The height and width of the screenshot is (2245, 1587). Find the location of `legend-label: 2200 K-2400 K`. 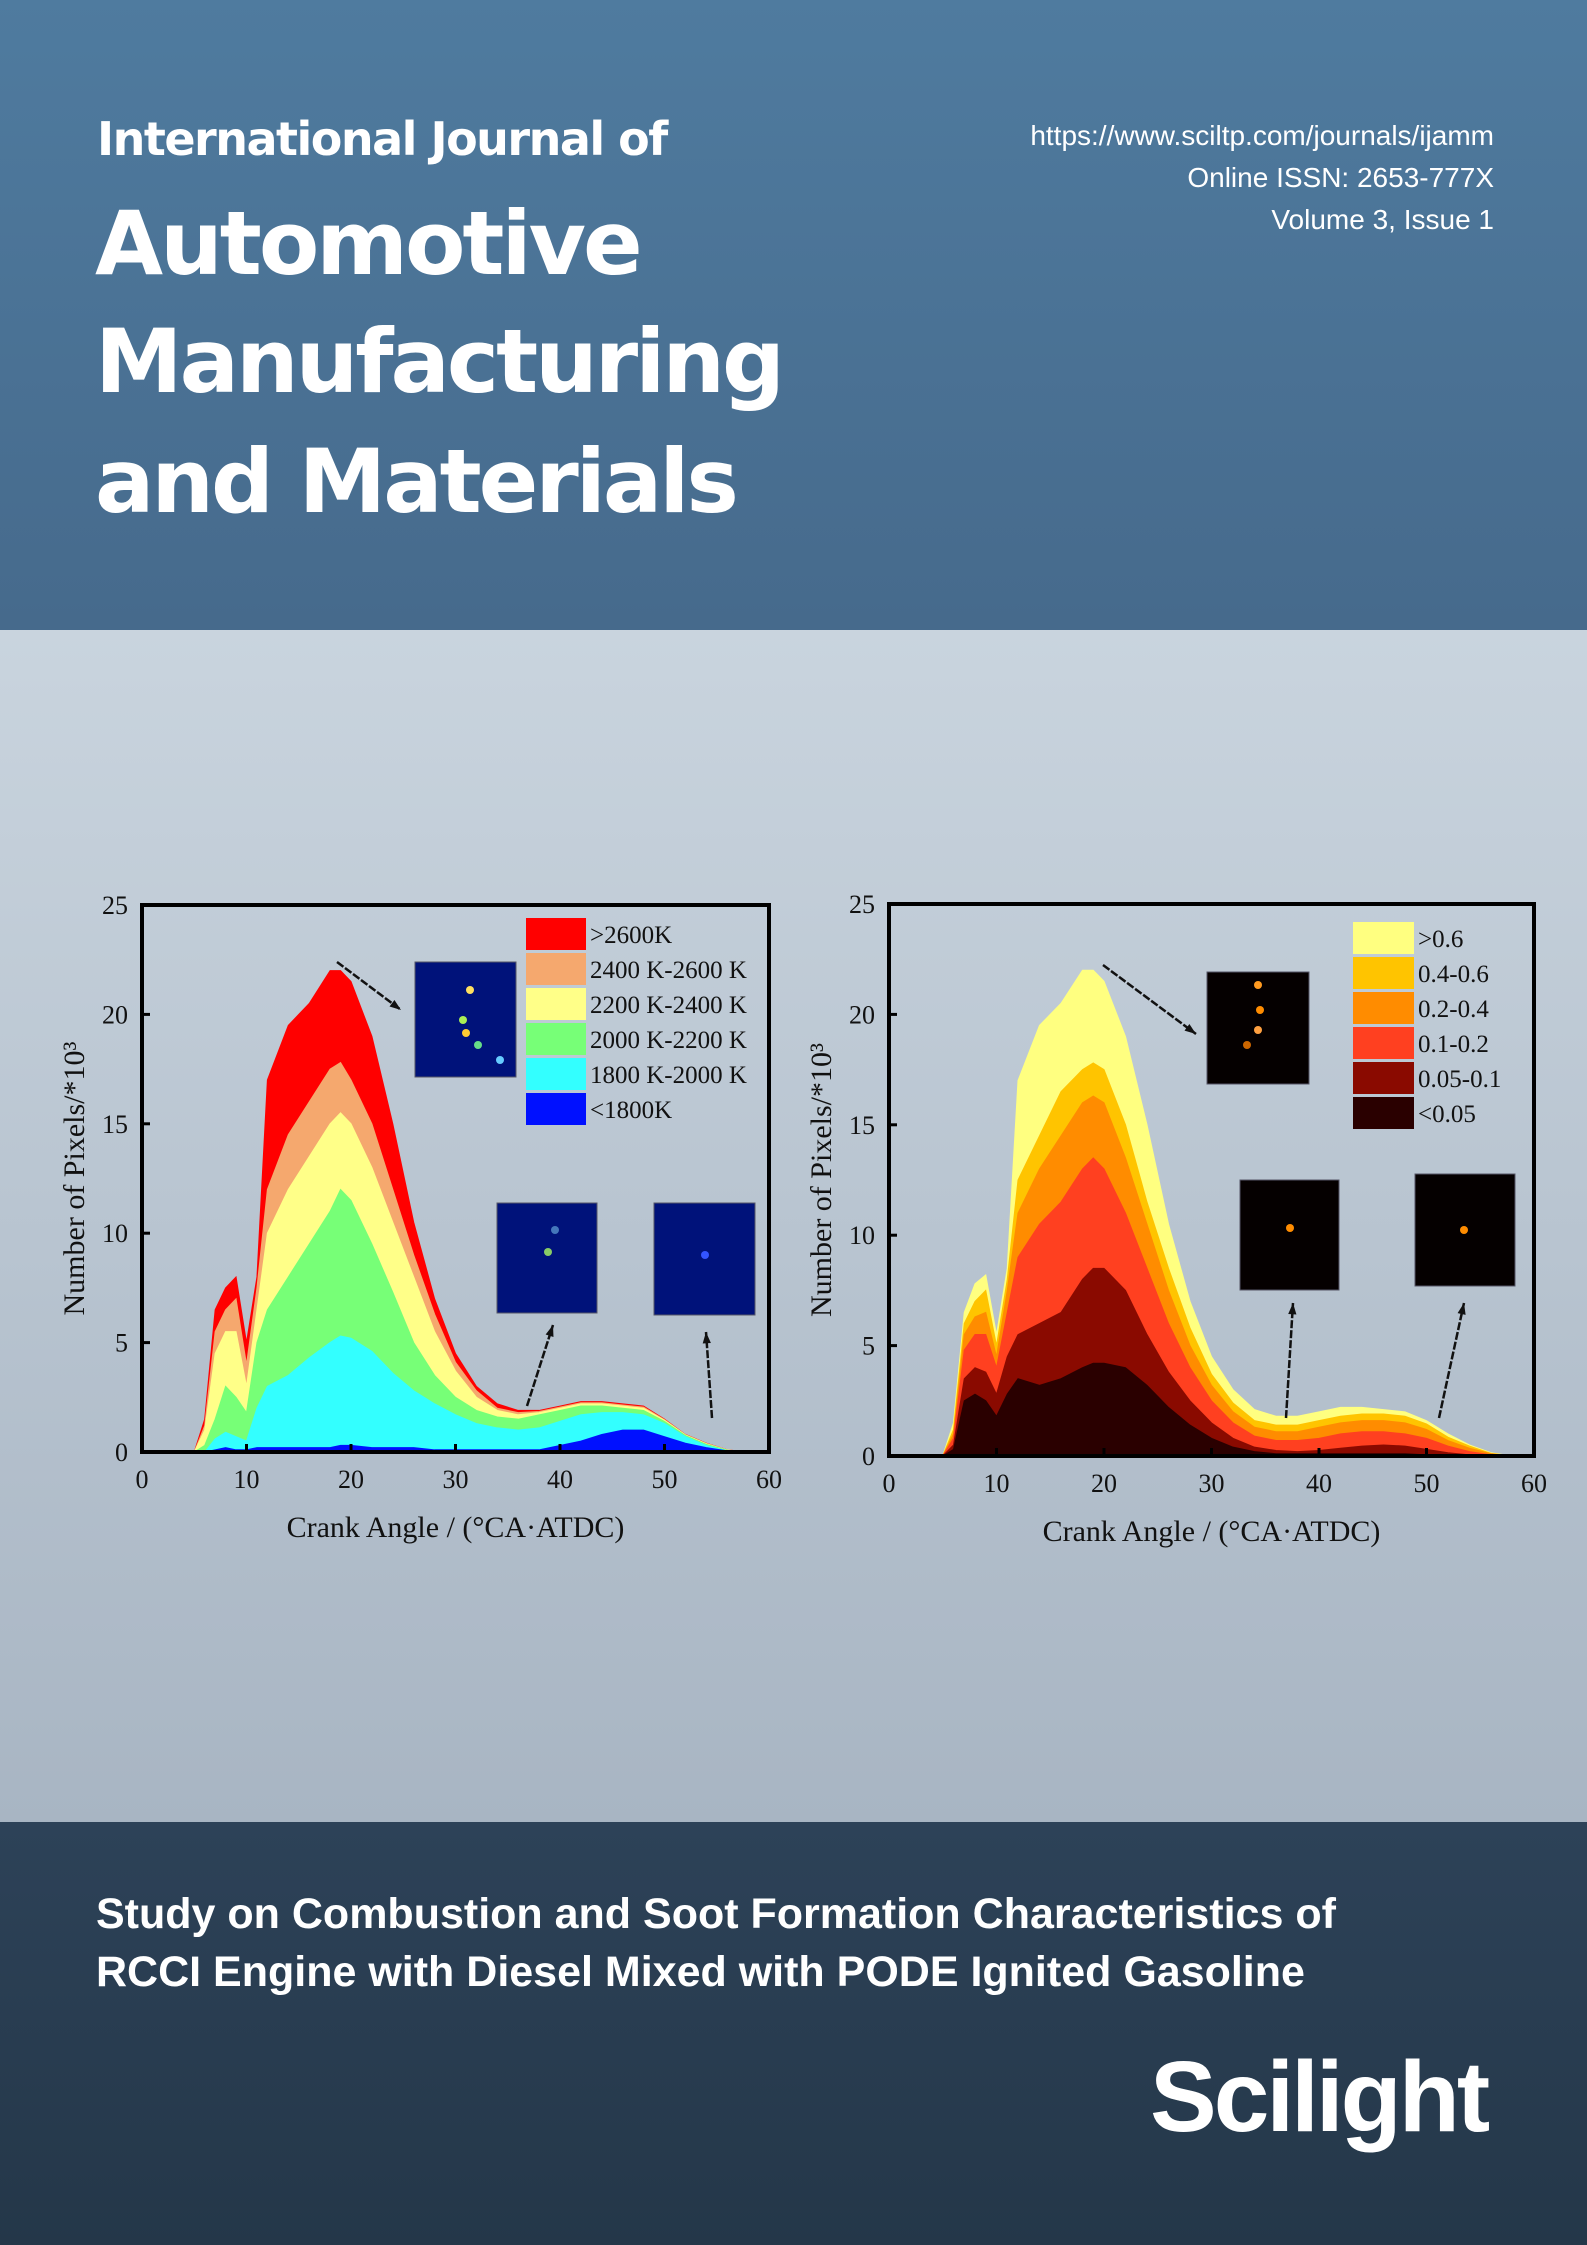

legend-label: 2200 K-2400 K is located at coordinates (668, 1005).